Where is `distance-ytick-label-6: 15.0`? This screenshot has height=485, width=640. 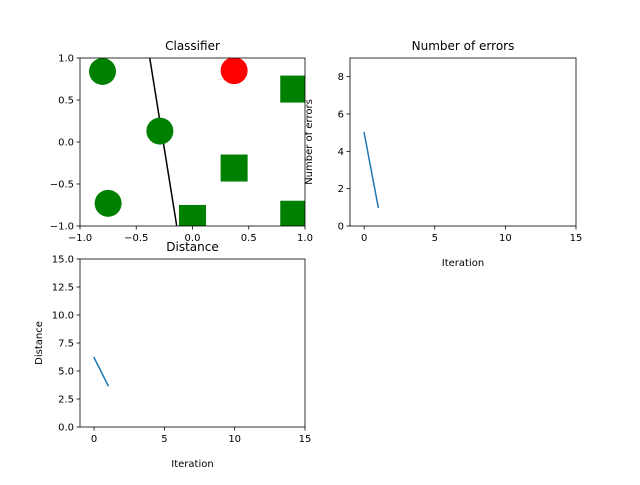 distance-ytick-label-6: 15.0 is located at coordinates (63, 260).